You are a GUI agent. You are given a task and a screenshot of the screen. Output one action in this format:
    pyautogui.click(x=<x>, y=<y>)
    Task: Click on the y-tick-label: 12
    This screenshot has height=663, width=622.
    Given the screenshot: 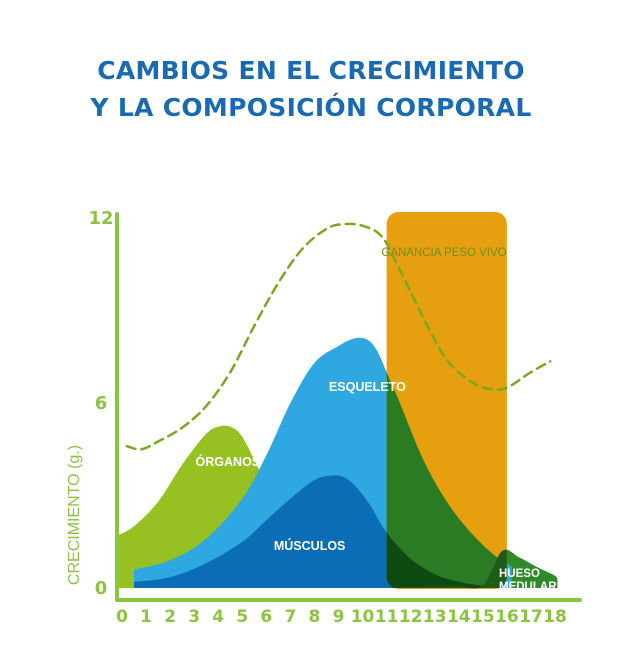 What is the action you would take?
    pyautogui.click(x=100, y=218)
    